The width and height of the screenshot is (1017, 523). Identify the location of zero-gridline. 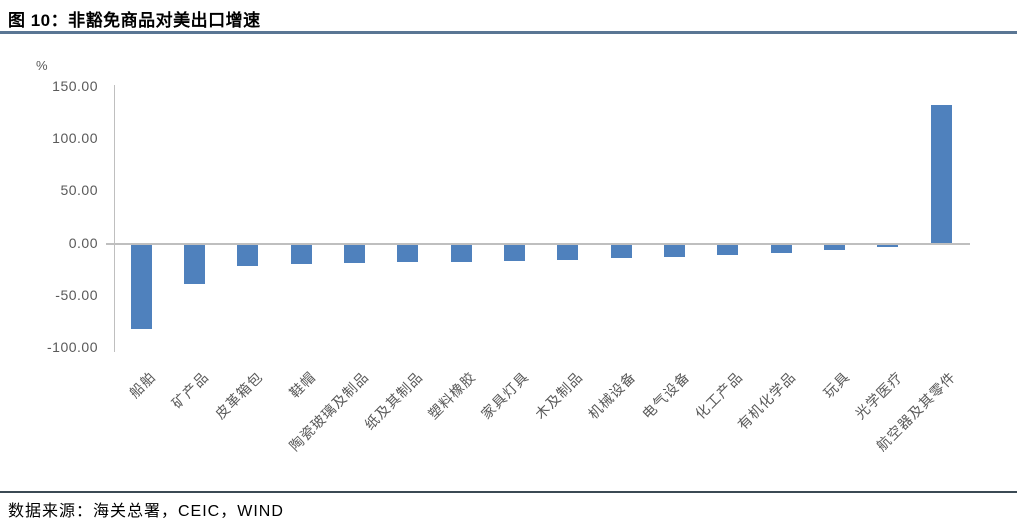
(538, 244).